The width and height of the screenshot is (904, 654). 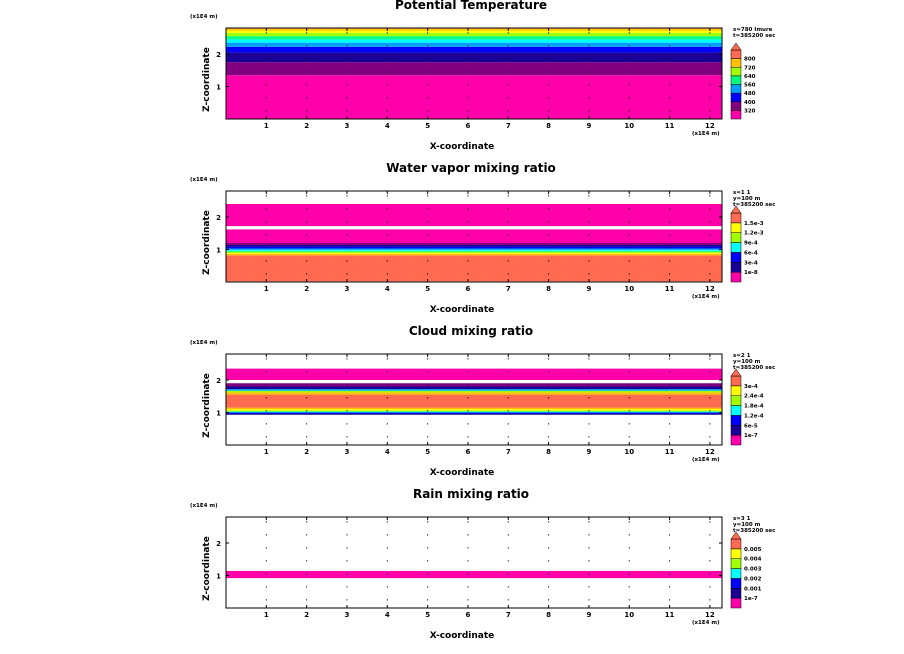 What do you see at coordinates (548, 615) in the screenshot?
I see `x-tick-label: 8` at bounding box center [548, 615].